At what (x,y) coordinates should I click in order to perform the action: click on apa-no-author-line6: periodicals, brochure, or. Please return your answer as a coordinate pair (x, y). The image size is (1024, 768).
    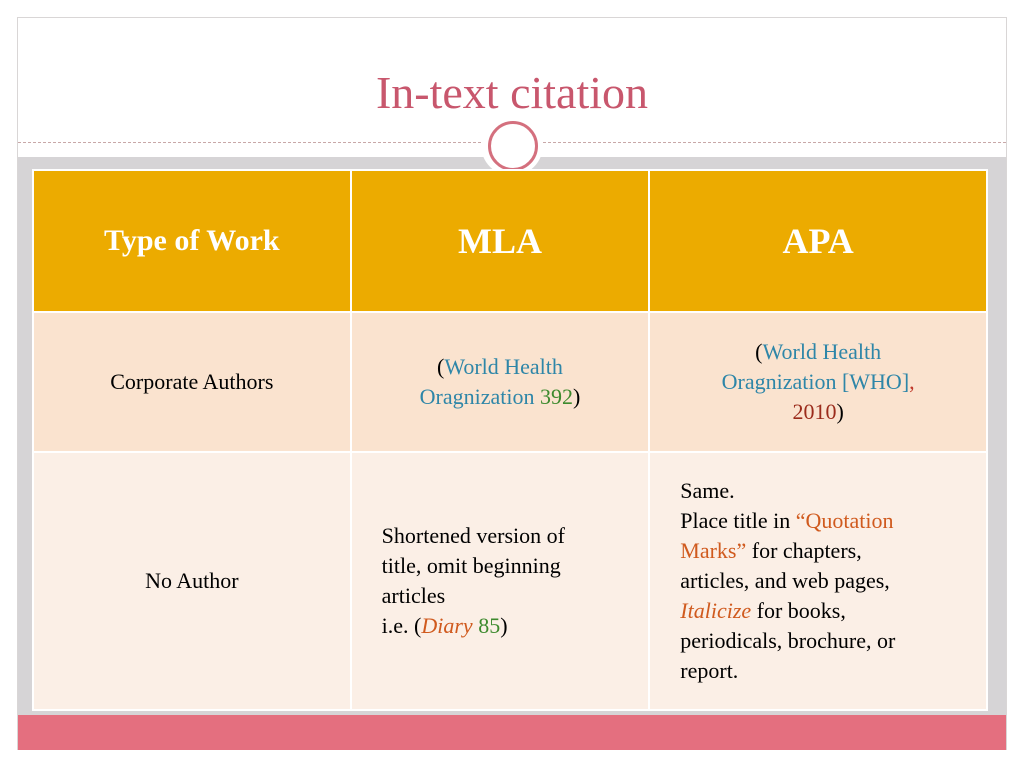
    Looking at the image, I should click on (788, 640).